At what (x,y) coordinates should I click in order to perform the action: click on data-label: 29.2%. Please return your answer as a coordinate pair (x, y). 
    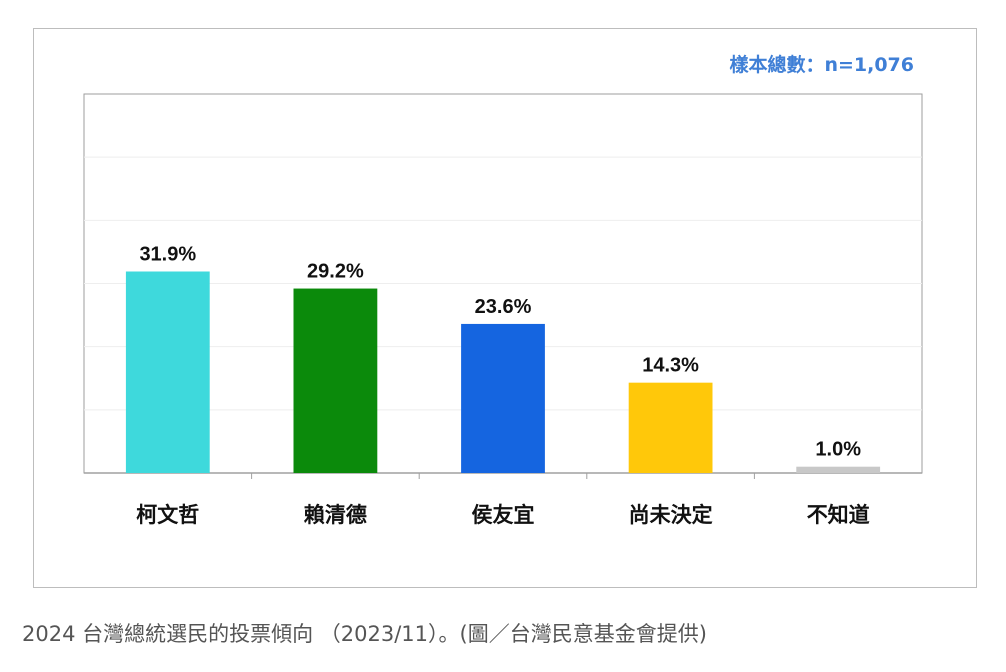
    Looking at the image, I should click on (335, 272).